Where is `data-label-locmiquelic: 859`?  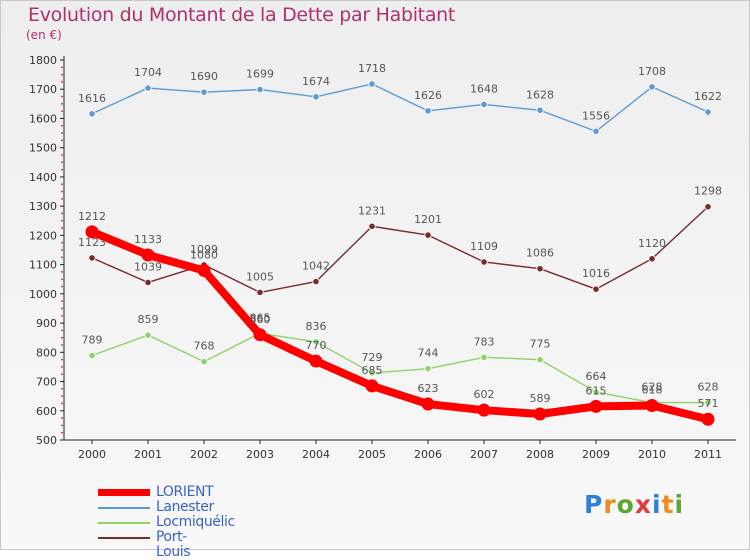
data-label-locmiquelic: 859 is located at coordinates (148, 319).